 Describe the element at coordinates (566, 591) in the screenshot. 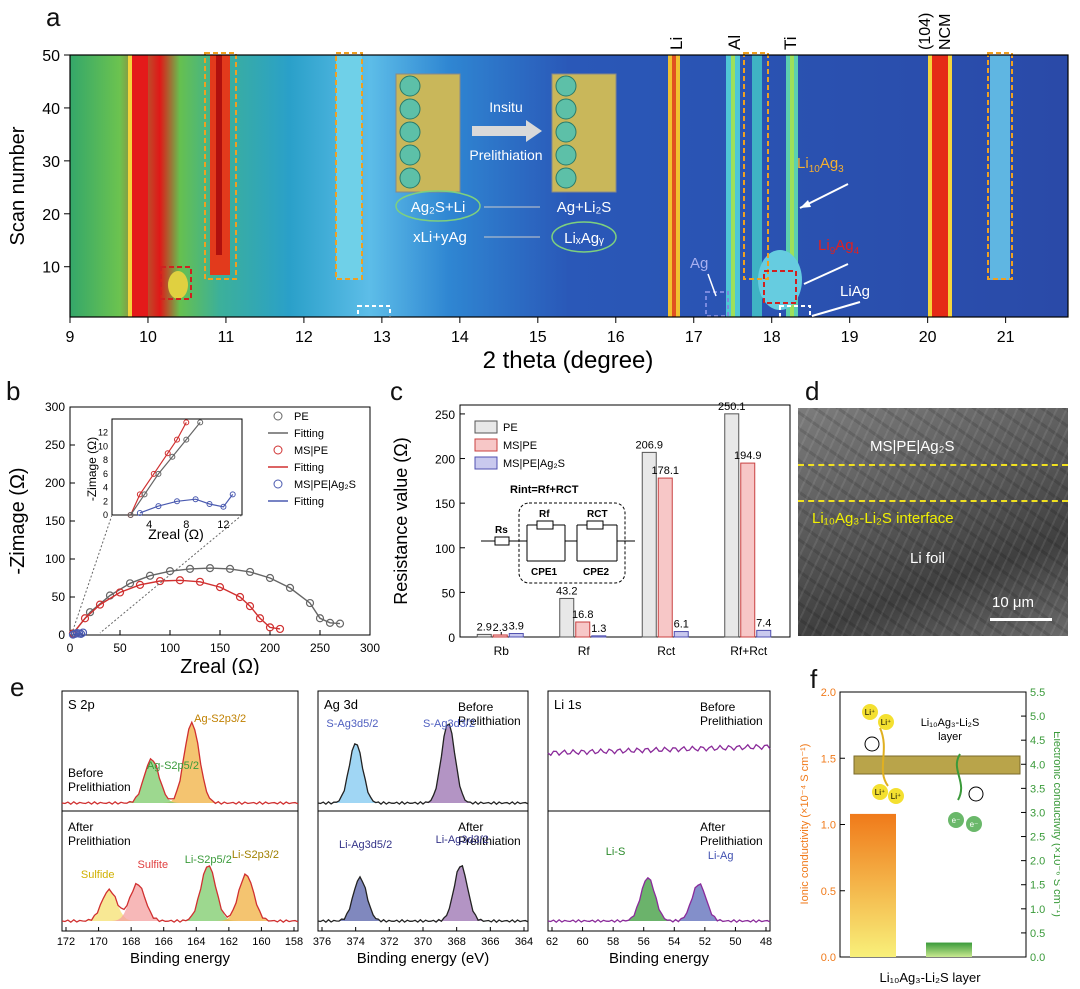

I see `c-bar-label: 43.2` at that location.